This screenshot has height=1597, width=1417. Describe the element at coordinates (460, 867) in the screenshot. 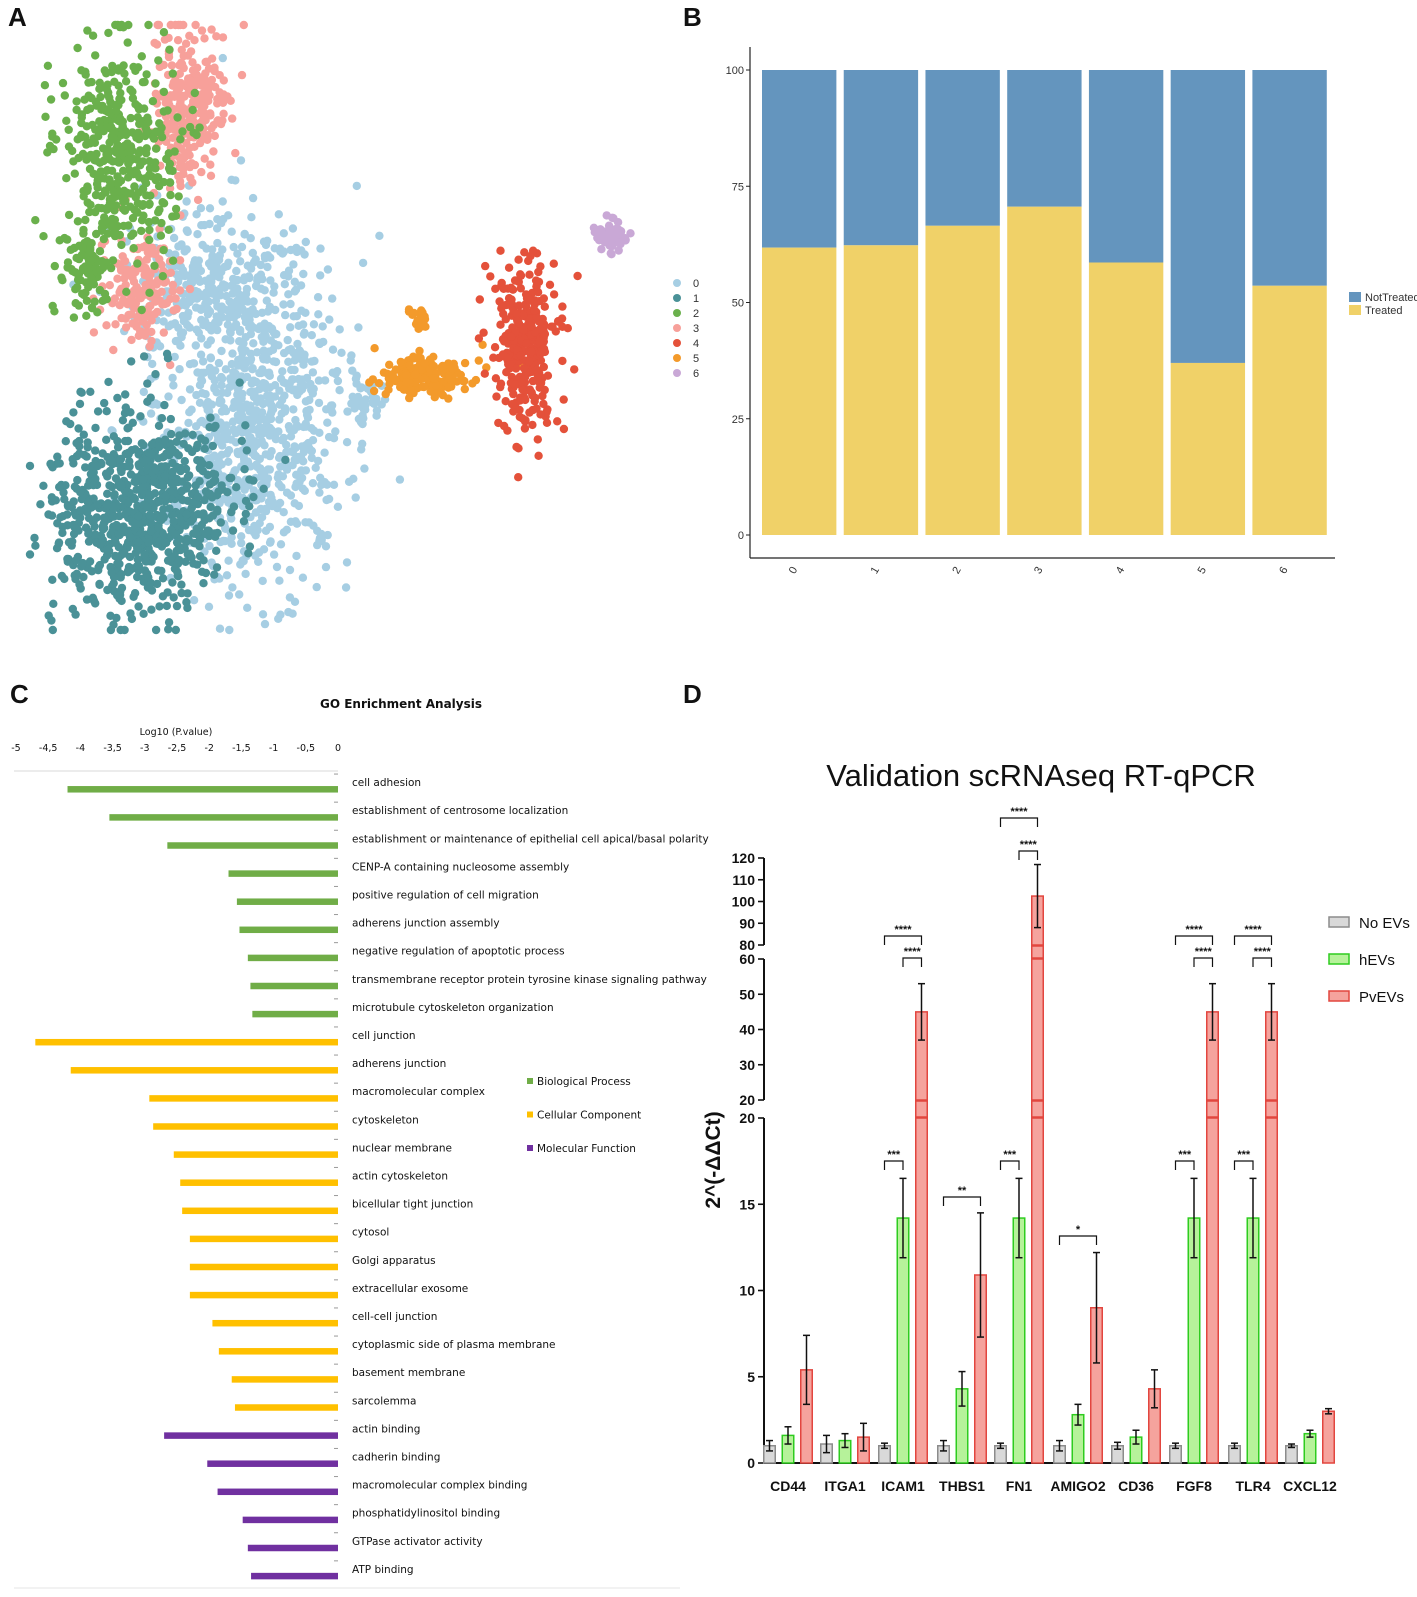

I see `c-term-label: CENP-A containing nucleosome assembly` at that location.